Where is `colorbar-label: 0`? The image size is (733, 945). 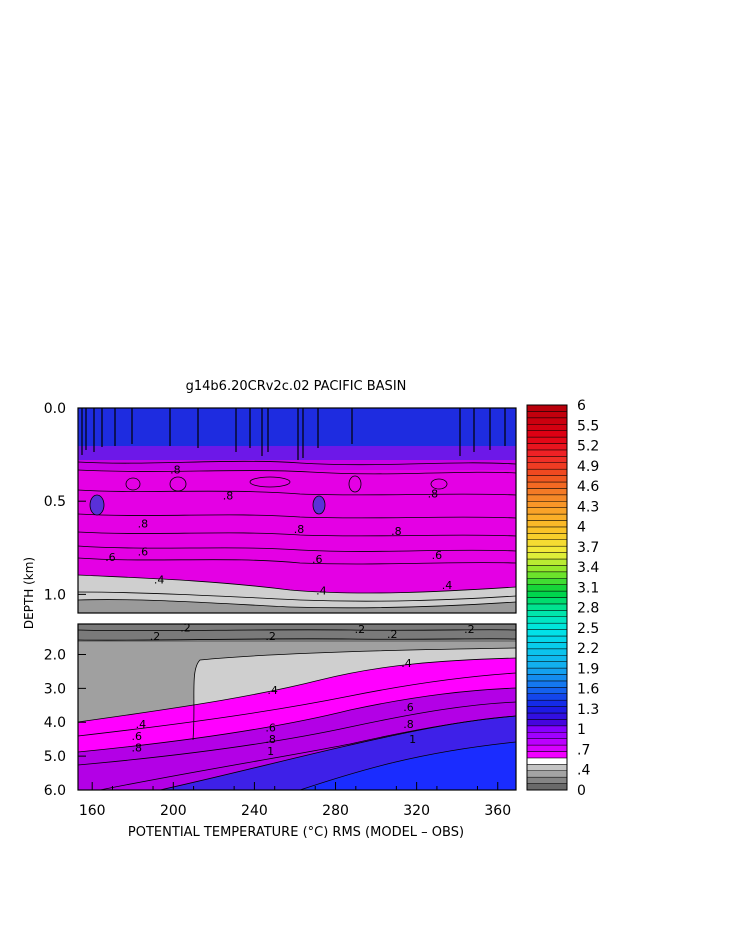 colorbar-label: 0 is located at coordinates (581, 791).